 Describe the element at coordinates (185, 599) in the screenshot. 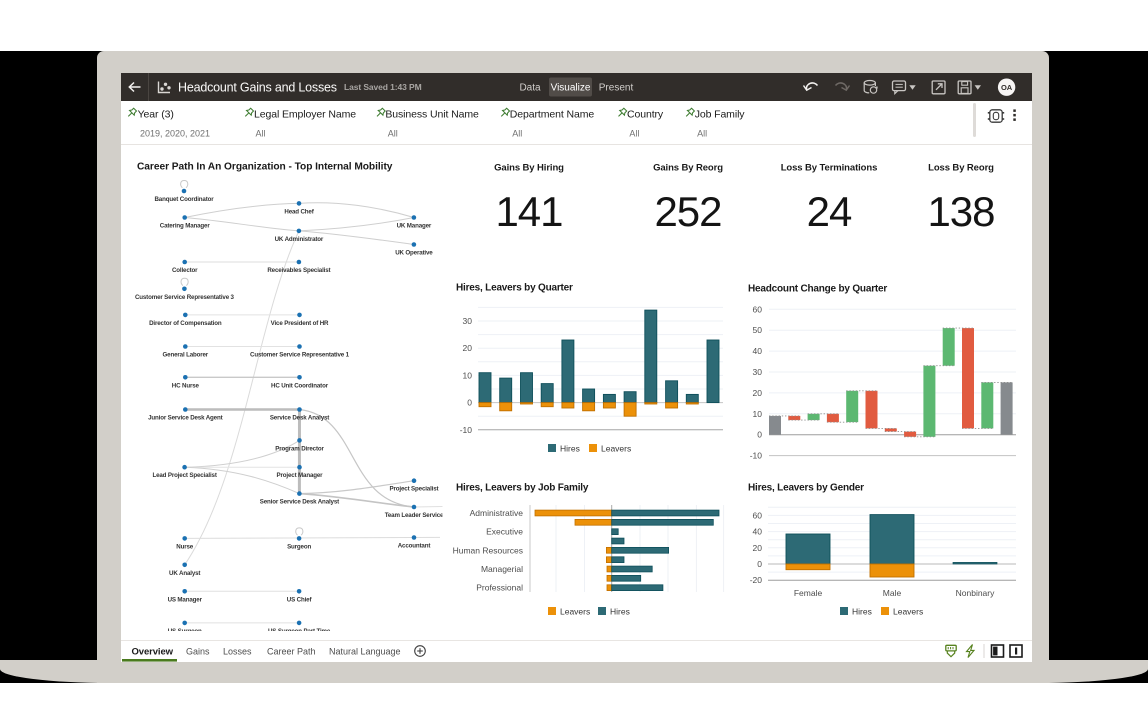

I see `svg-text: US Manager` at that location.